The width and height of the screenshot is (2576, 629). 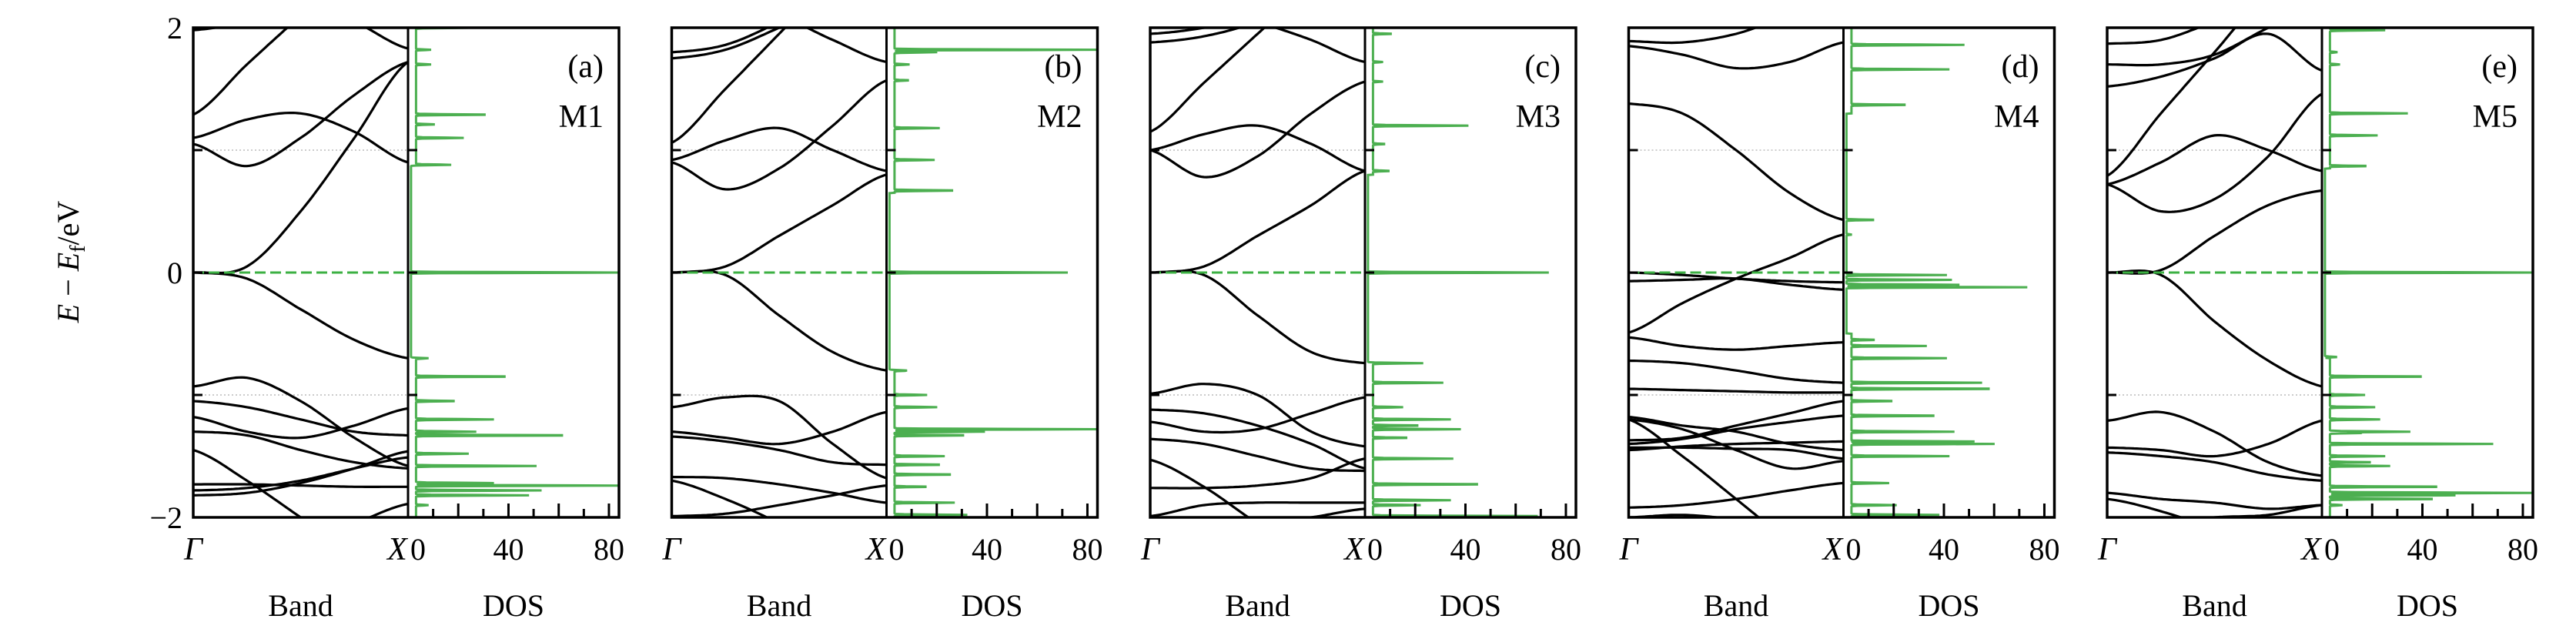 What do you see at coordinates (2495, 117) in the screenshot?
I see `panel-model-name: M5` at bounding box center [2495, 117].